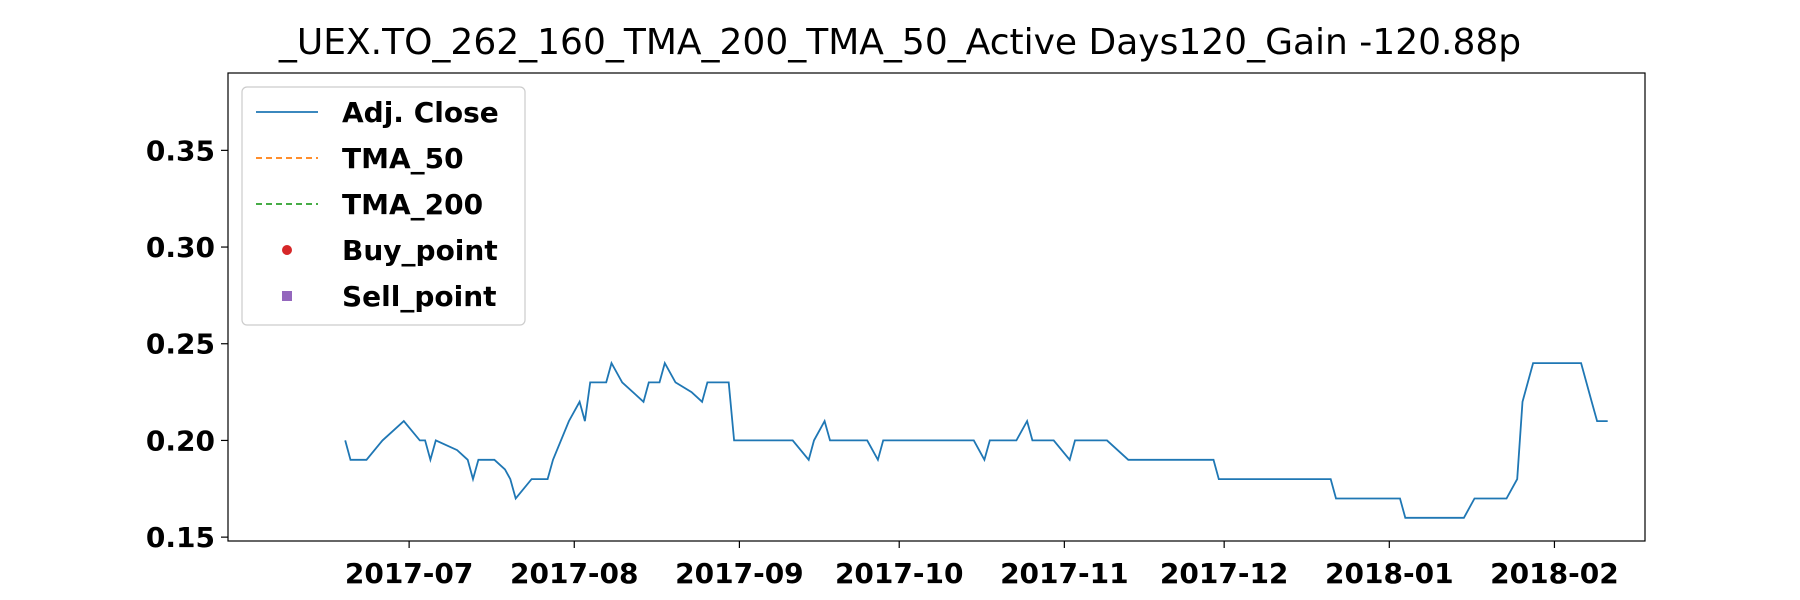 This screenshot has height=600, width=1800. I want to click on x-tick-label: 2017-07, so click(409, 573).